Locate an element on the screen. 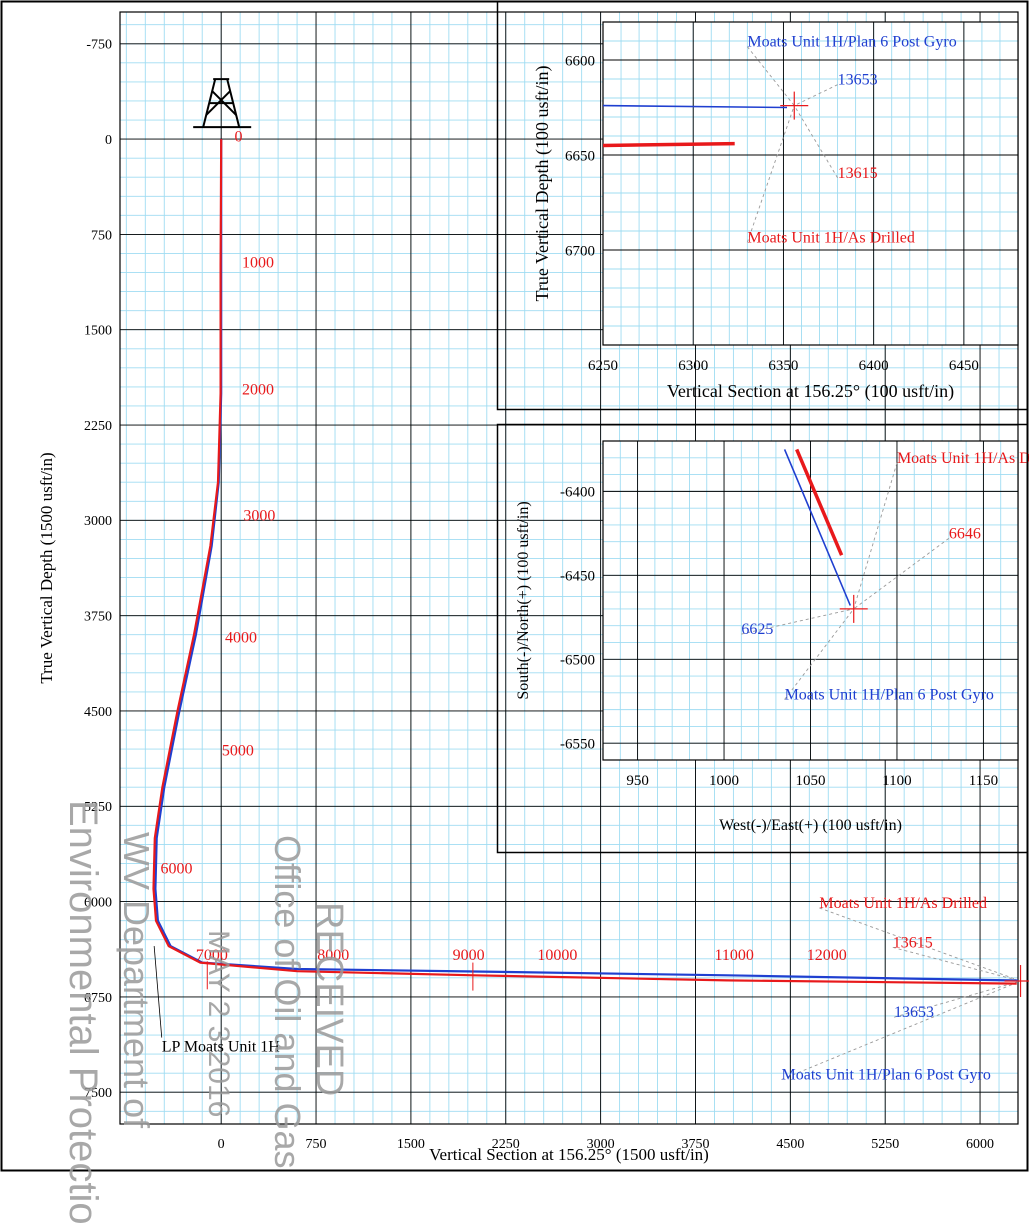  x-tick-label: 6300 is located at coordinates (693, 366).